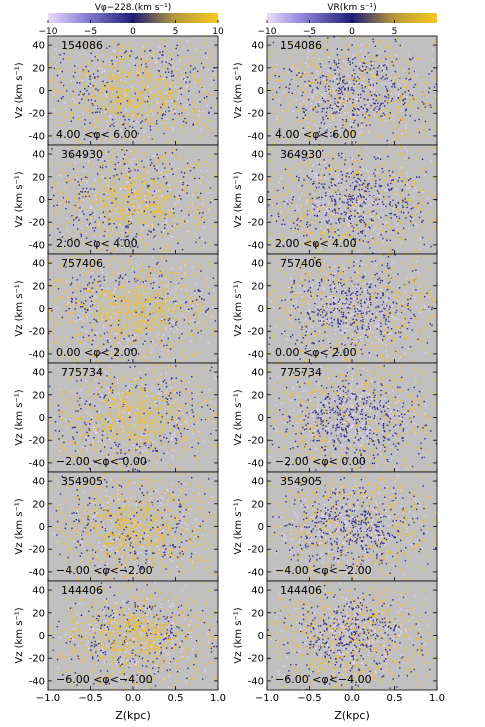 The height and width of the screenshot is (727, 485). I want to click on panel-phi-label: 2.00 <φ< 4.00, so click(97, 243).